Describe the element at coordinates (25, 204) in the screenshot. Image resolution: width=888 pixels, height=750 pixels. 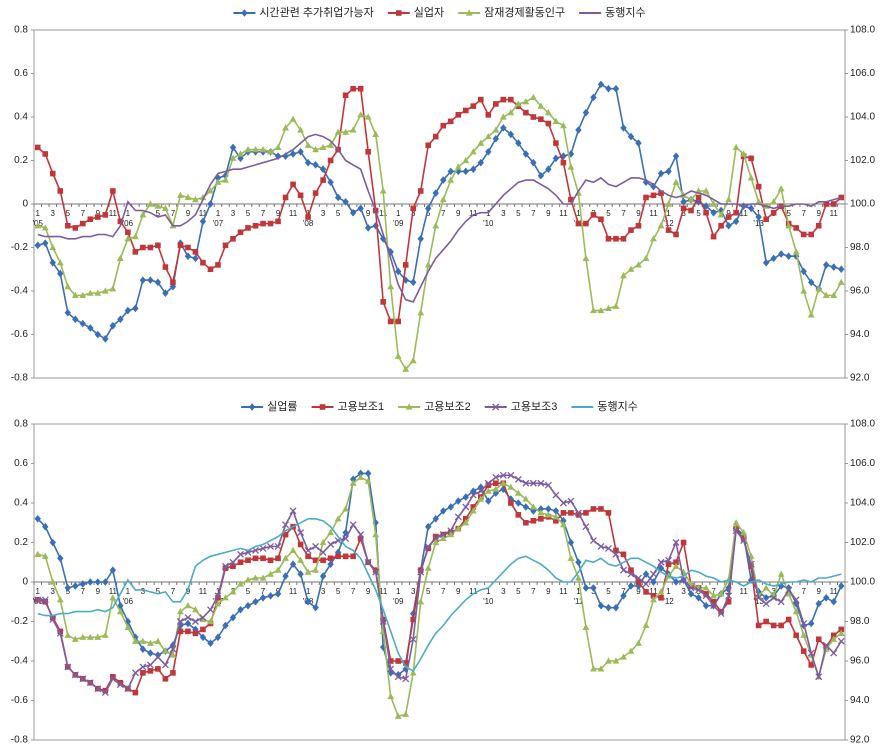
I see `y-tick-label: 0` at that location.